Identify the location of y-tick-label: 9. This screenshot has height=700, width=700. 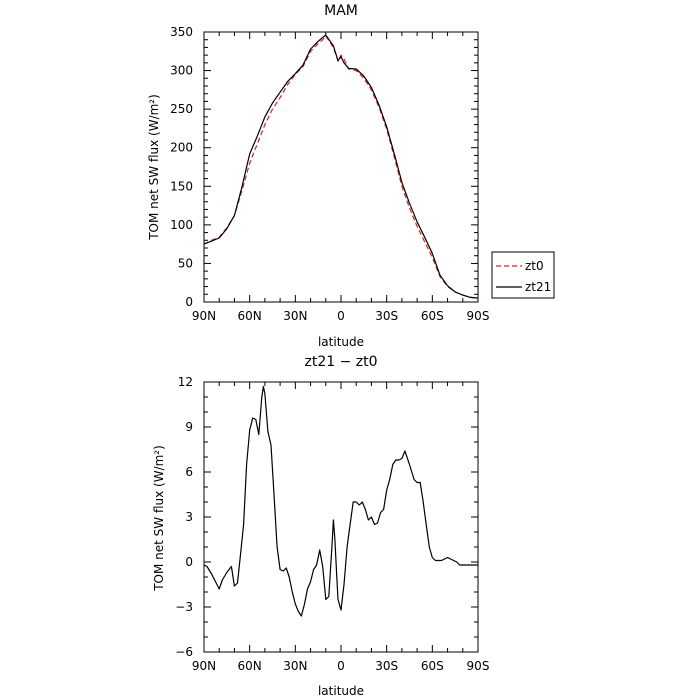
(189, 427).